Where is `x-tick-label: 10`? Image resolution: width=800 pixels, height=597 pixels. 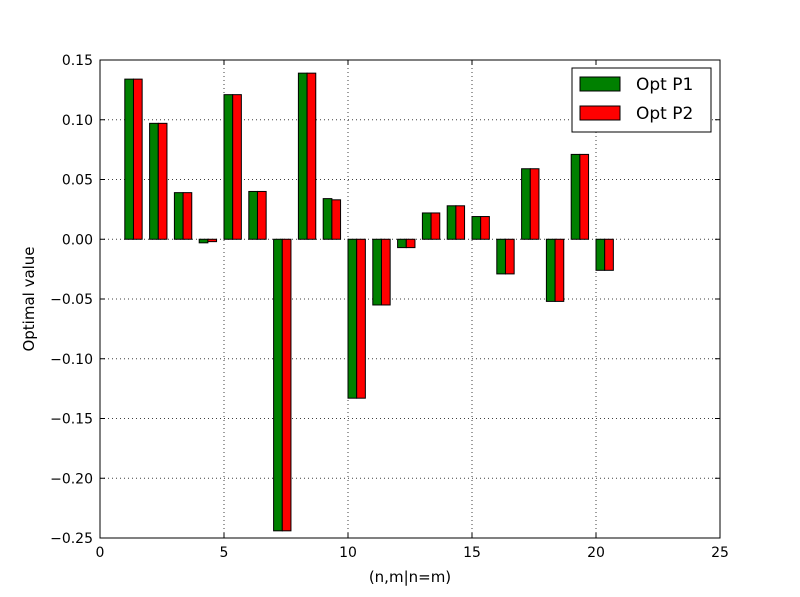
x-tick-label: 10 is located at coordinates (348, 553).